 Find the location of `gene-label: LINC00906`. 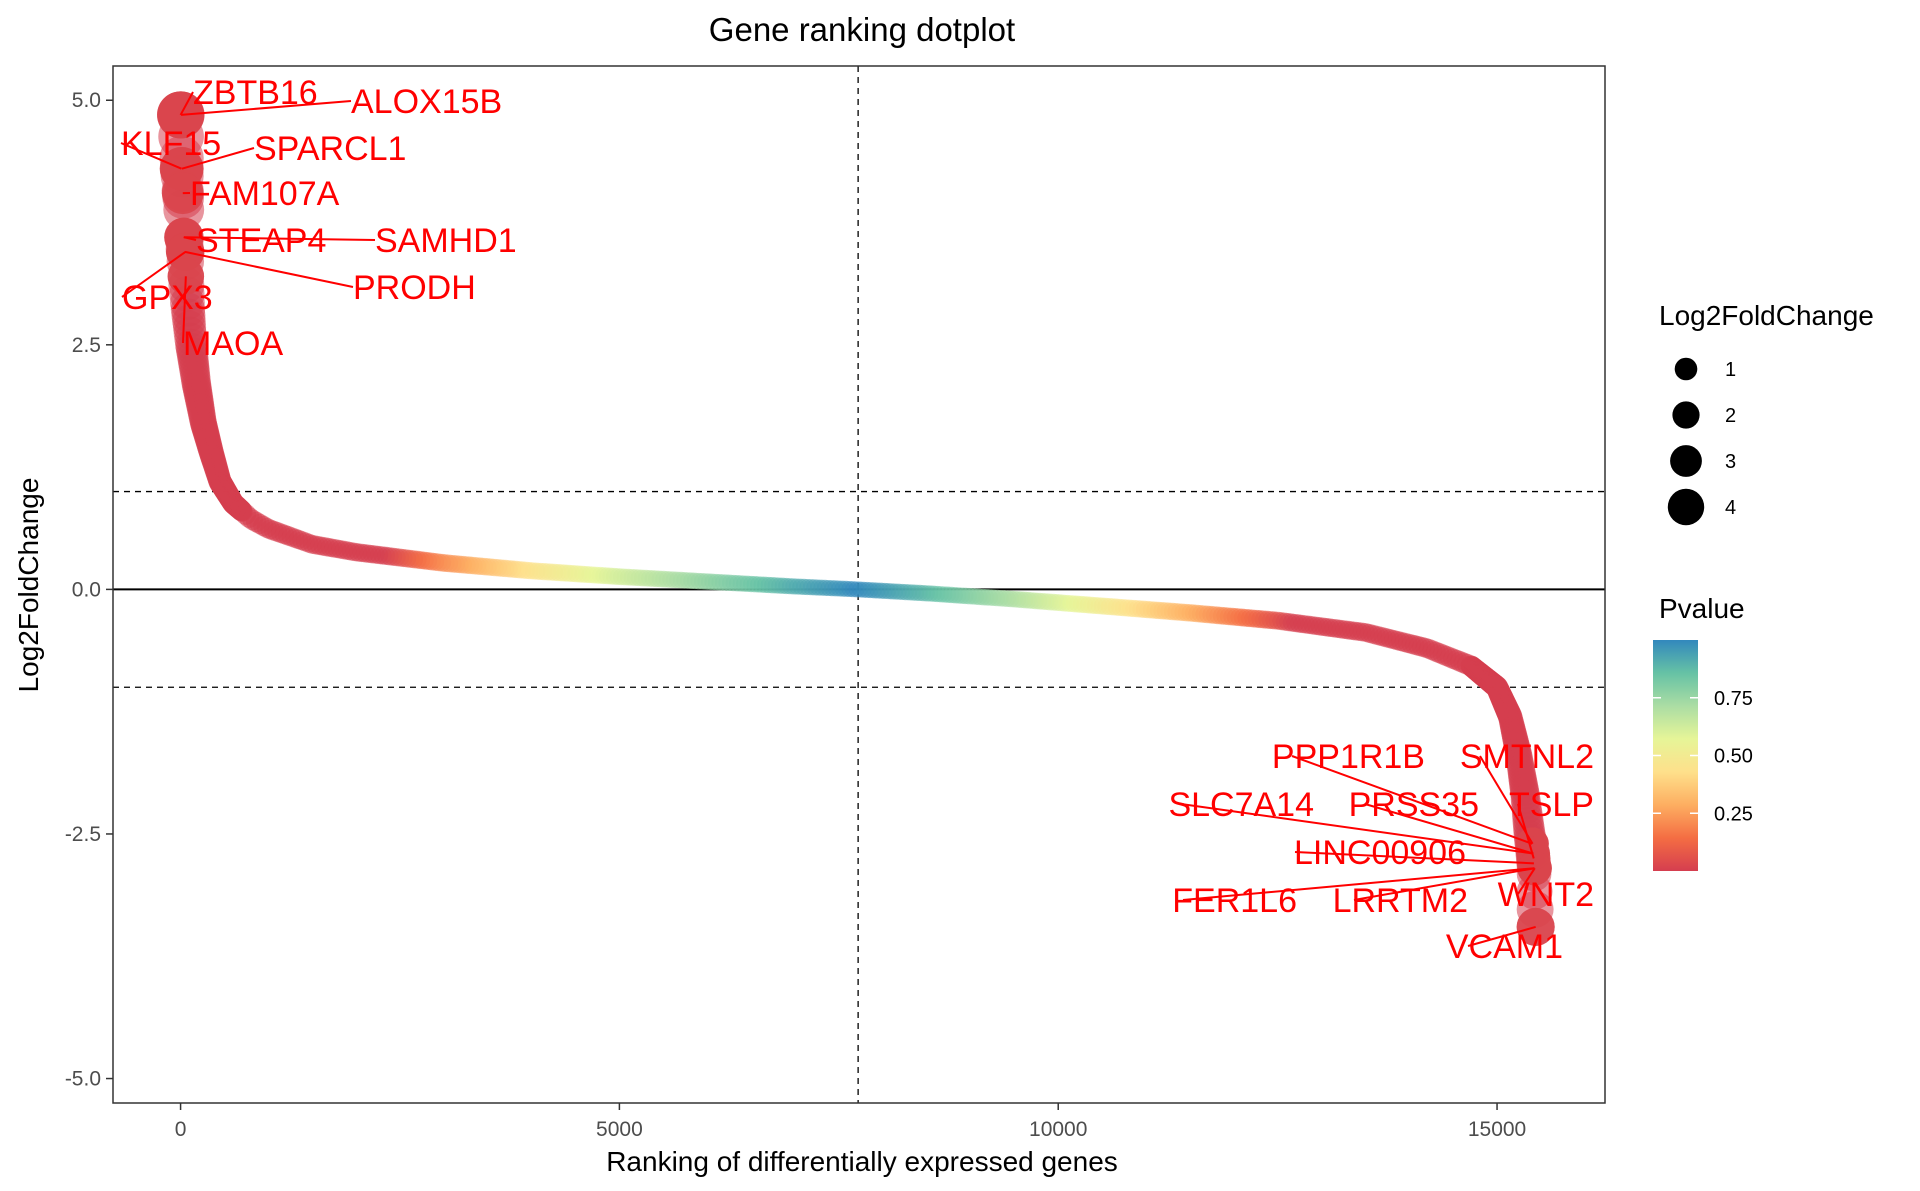

gene-label: LINC00906 is located at coordinates (1380, 853).